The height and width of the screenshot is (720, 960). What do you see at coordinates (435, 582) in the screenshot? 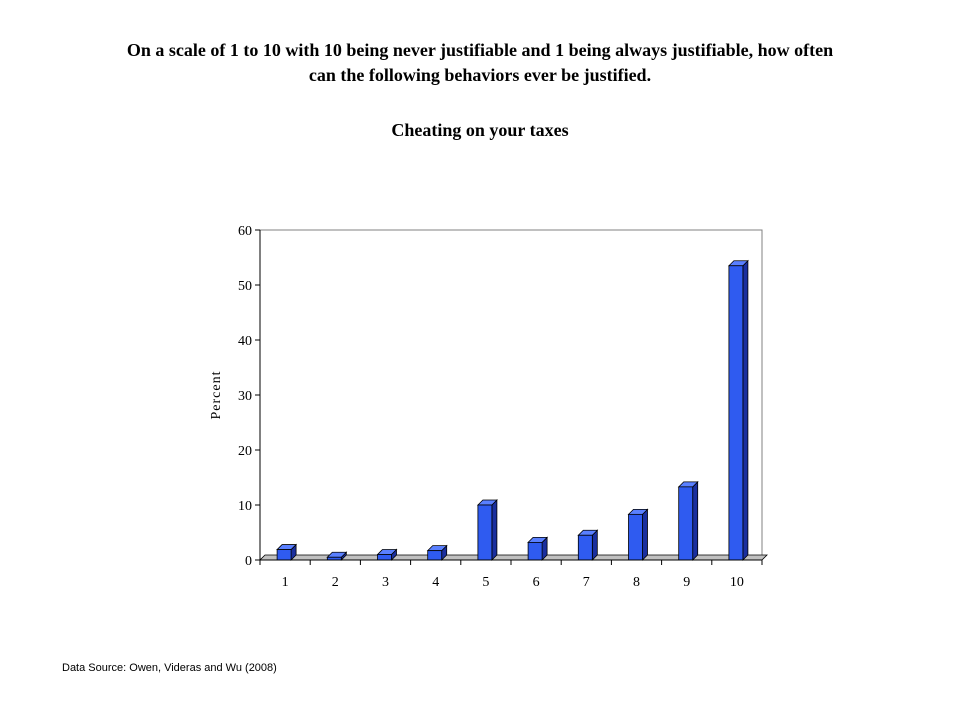
I see `x-tick-label: 4` at bounding box center [435, 582].